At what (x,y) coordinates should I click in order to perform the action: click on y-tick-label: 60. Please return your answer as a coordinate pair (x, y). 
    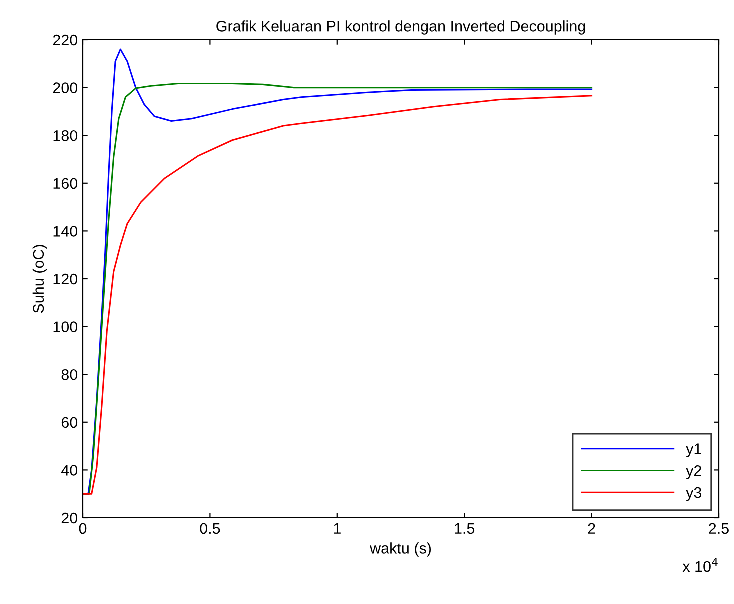
    Looking at the image, I should click on (70, 422).